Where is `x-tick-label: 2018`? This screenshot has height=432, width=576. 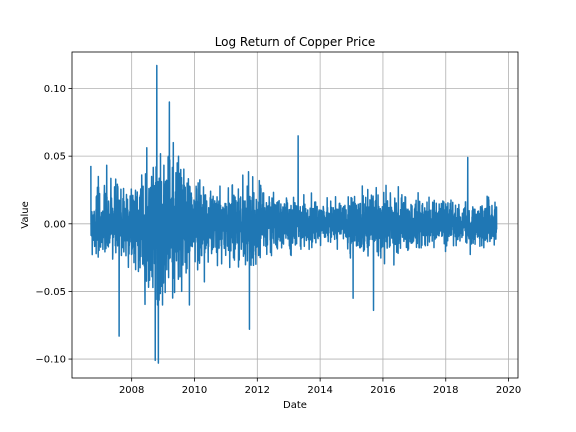
x-tick-label: 2018 is located at coordinates (445, 390).